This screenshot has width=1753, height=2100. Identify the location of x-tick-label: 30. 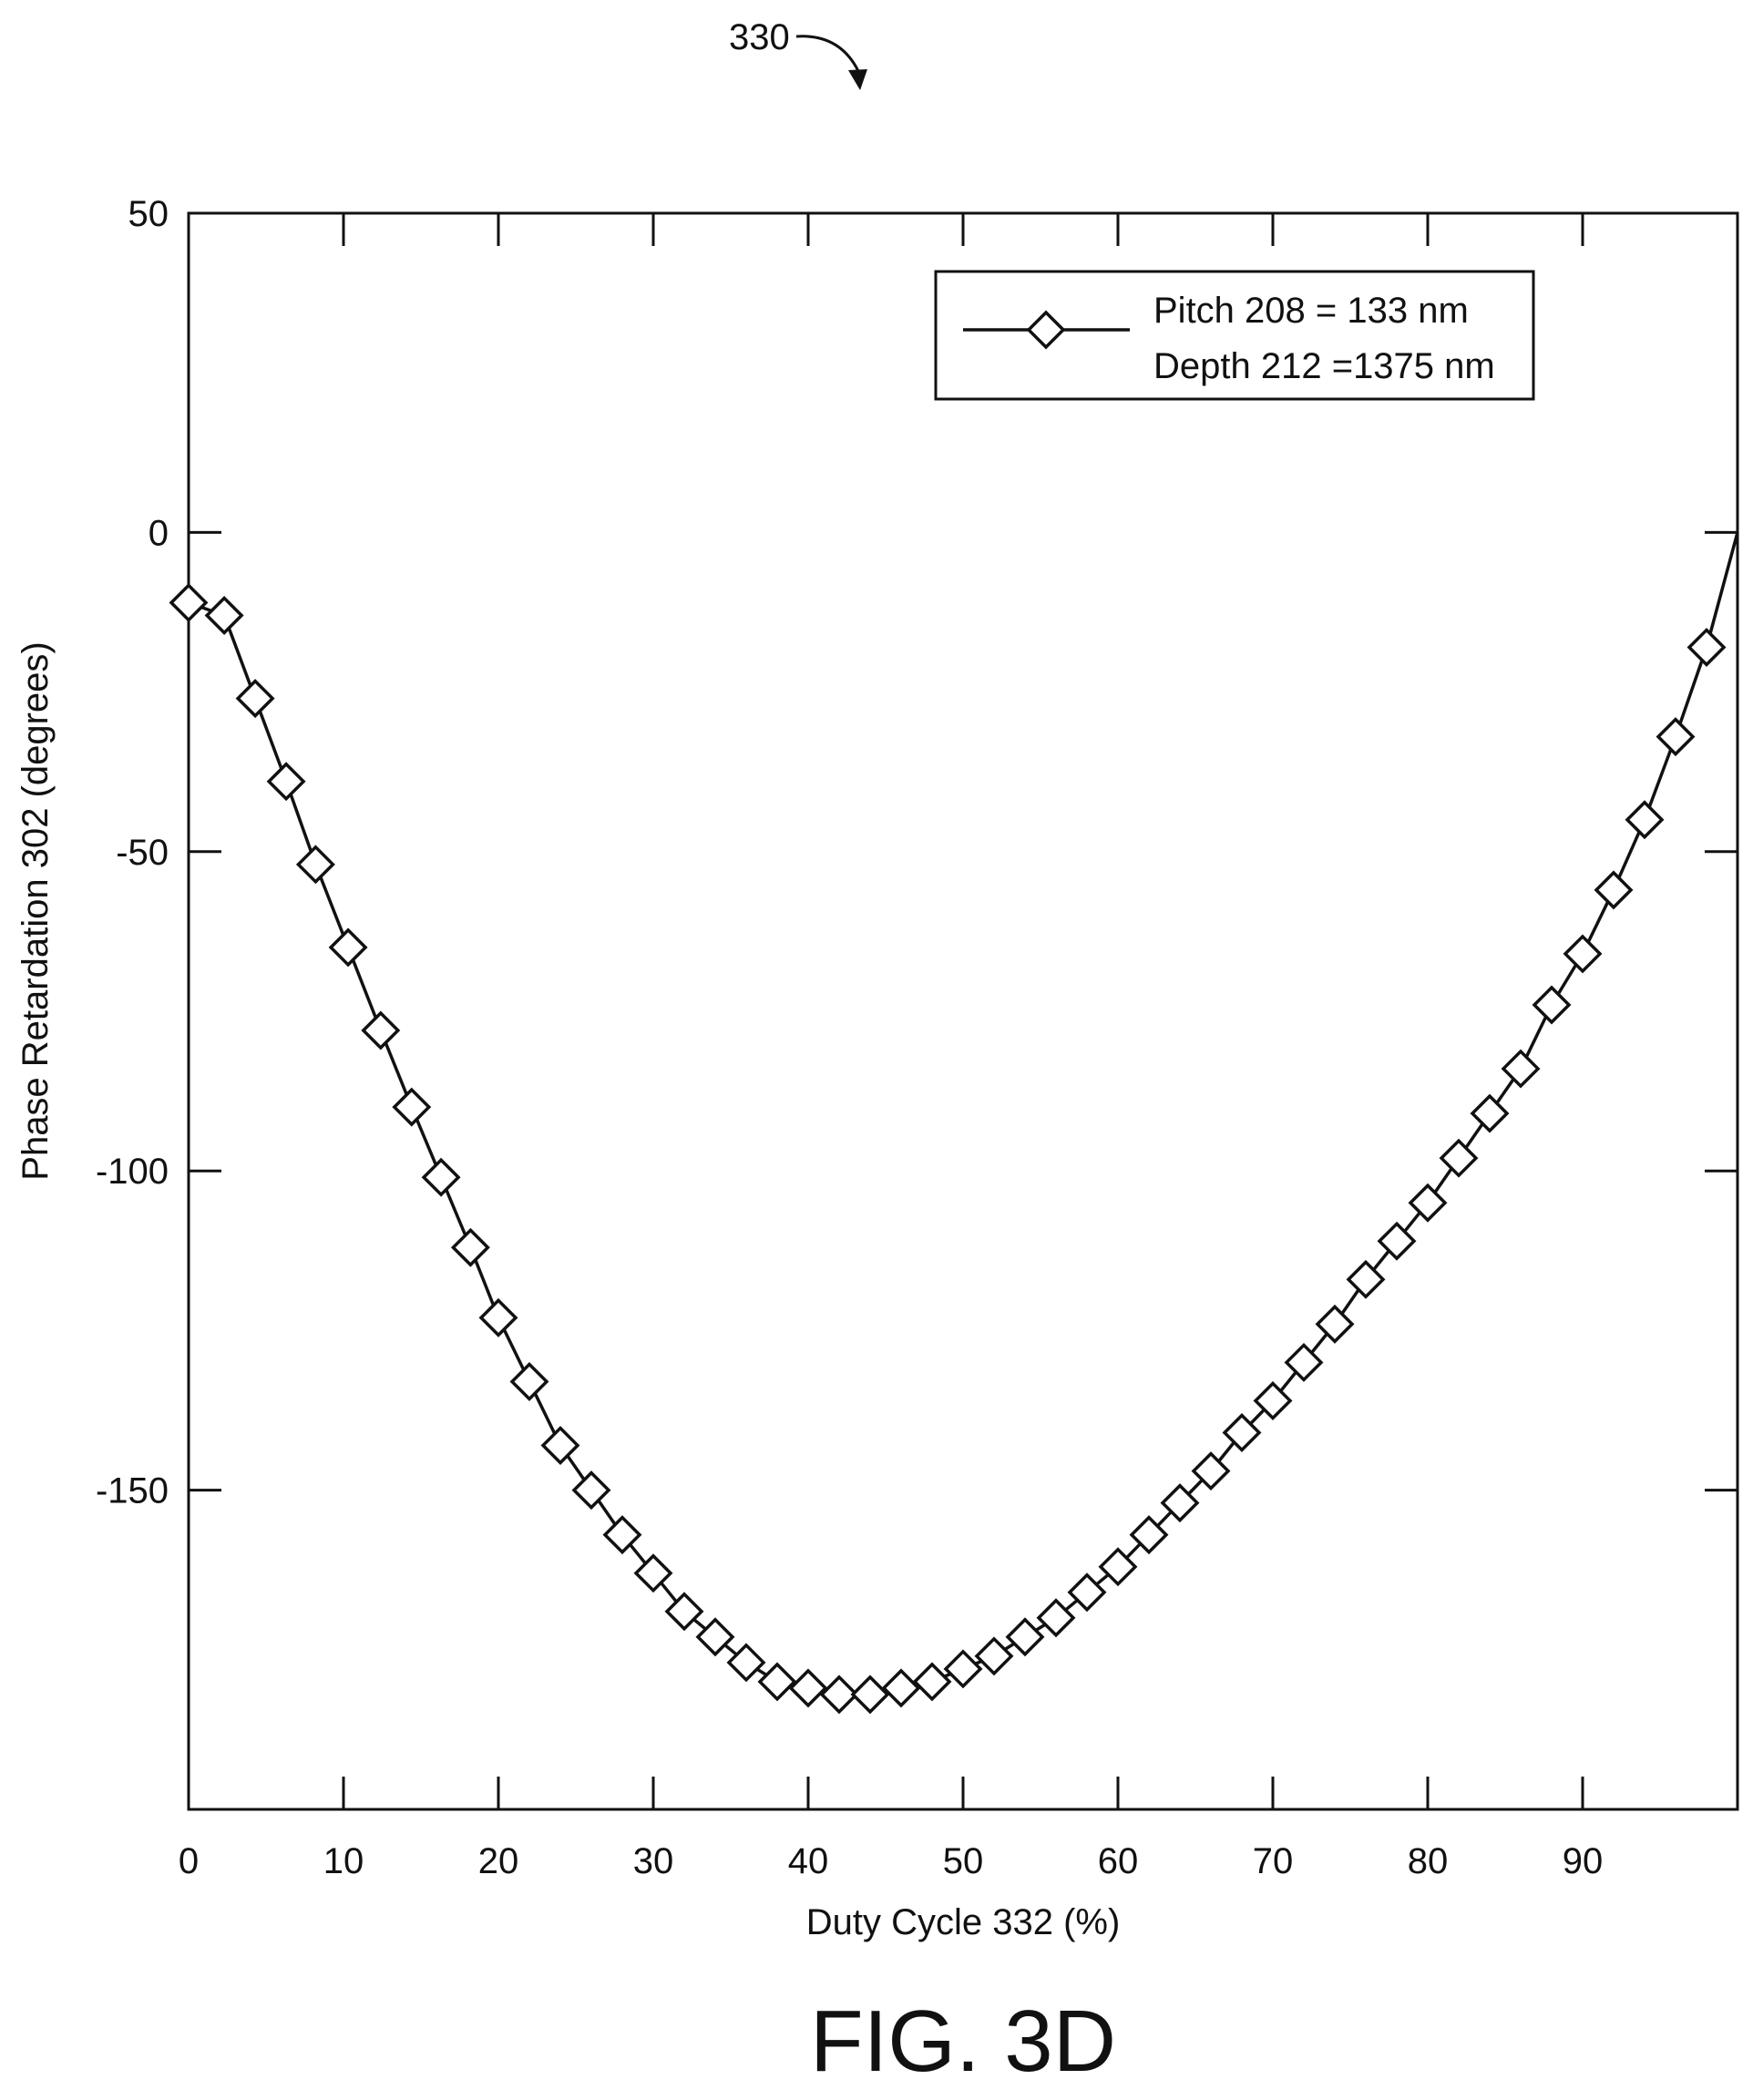
(653, 1861).